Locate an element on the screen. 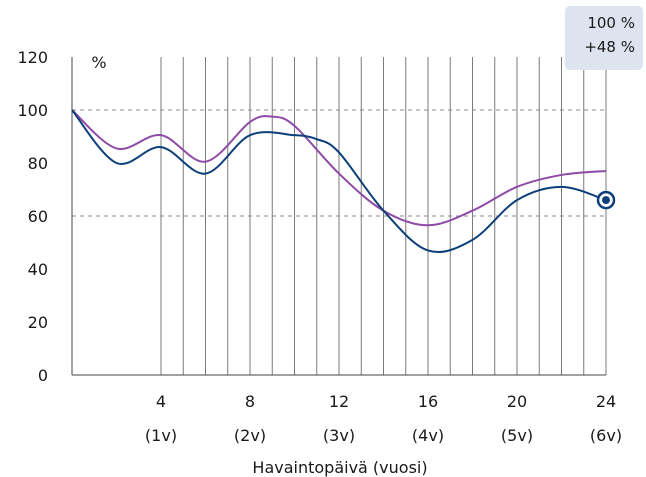  y-tick-labels: 0 20 40 60 80 100 120 is located at coordinates (32, 216).